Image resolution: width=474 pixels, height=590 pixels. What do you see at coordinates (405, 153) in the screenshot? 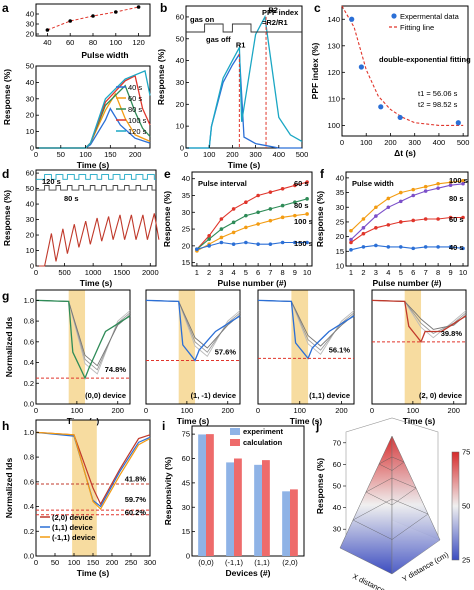
I see `x-axis-label-c: Δt (s)` at bounding box center [405, 153].